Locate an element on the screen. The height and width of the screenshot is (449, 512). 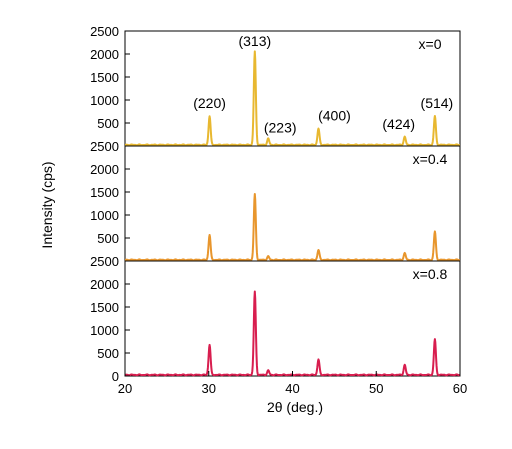
x-tick-label: 40 is located at coordinates (292, 388).